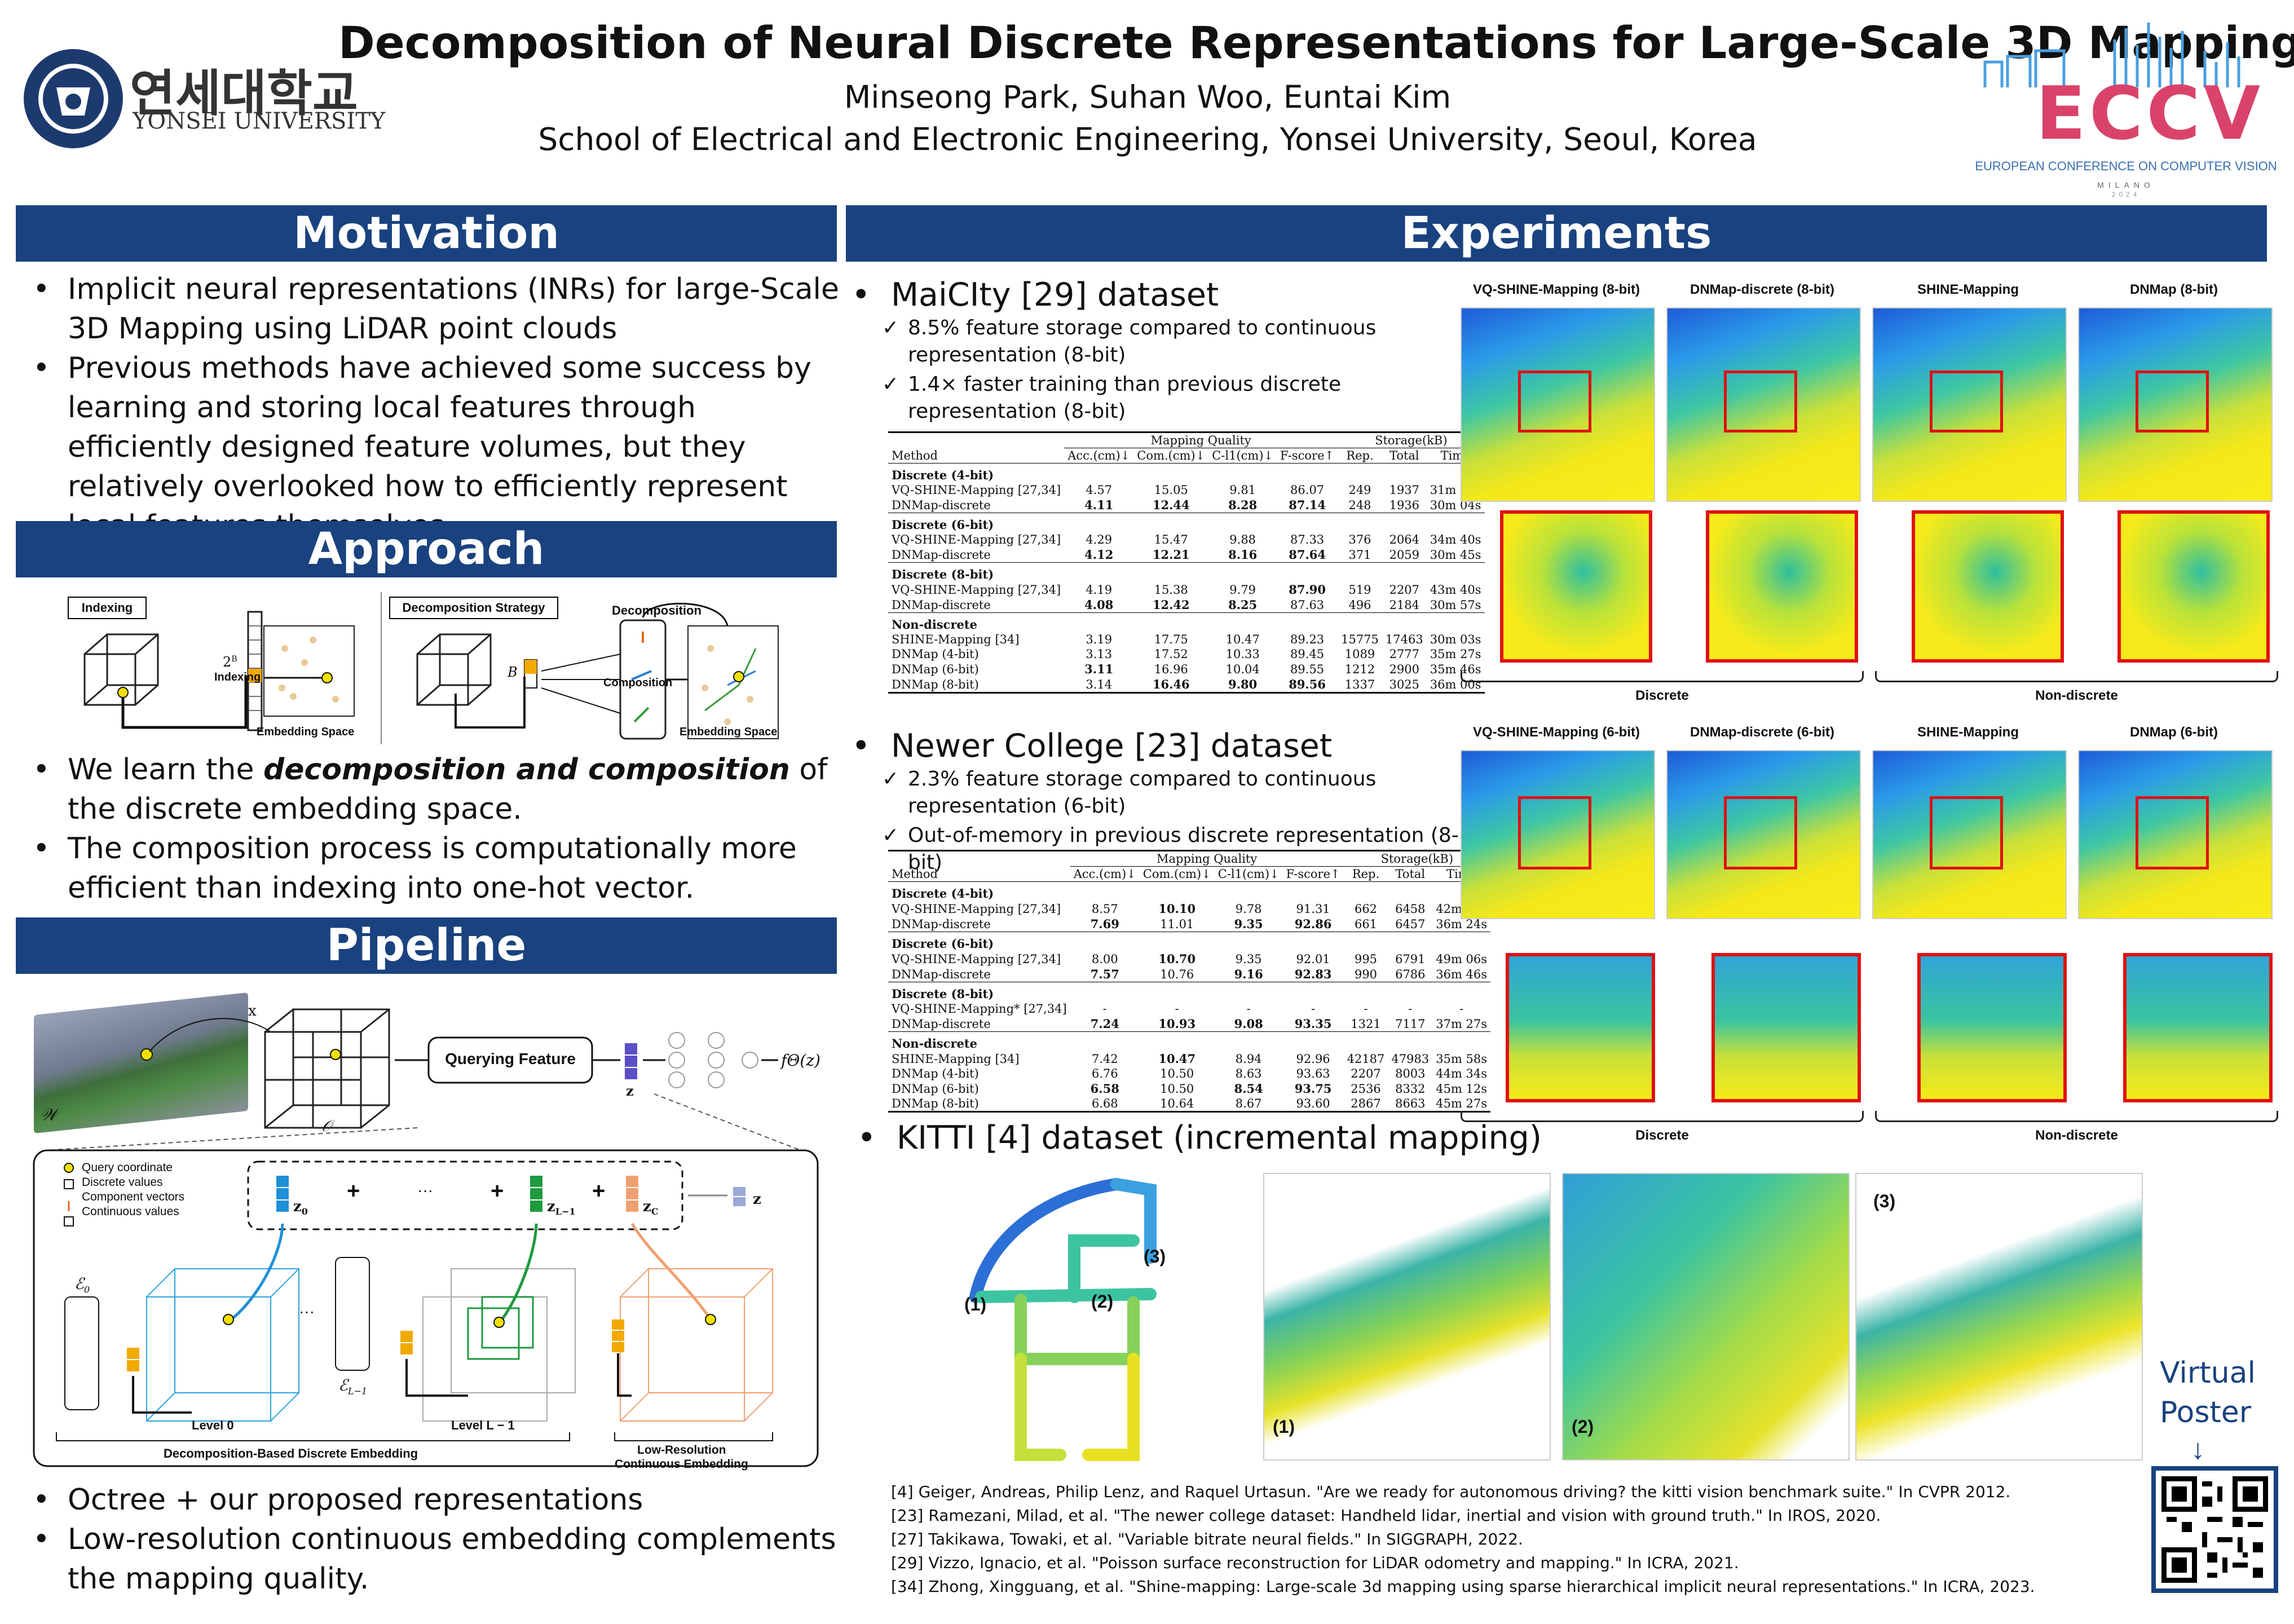 The image size is (2294, 1624). What do you see at coordinates (1404, 539) in the screenshot?
I see `table-cell: 2064` at bounding box center [1404, 539].